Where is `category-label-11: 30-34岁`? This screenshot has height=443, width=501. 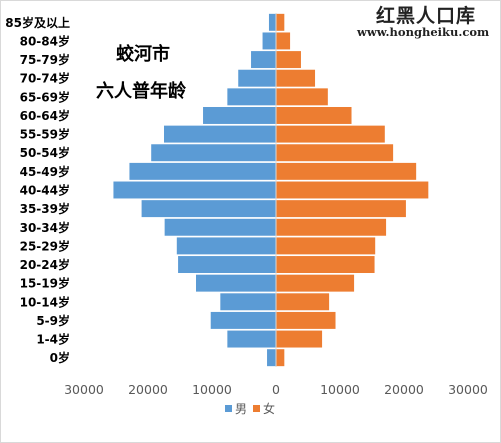 category-label-11: 30-34岁 is located at coordinates (45, 227).